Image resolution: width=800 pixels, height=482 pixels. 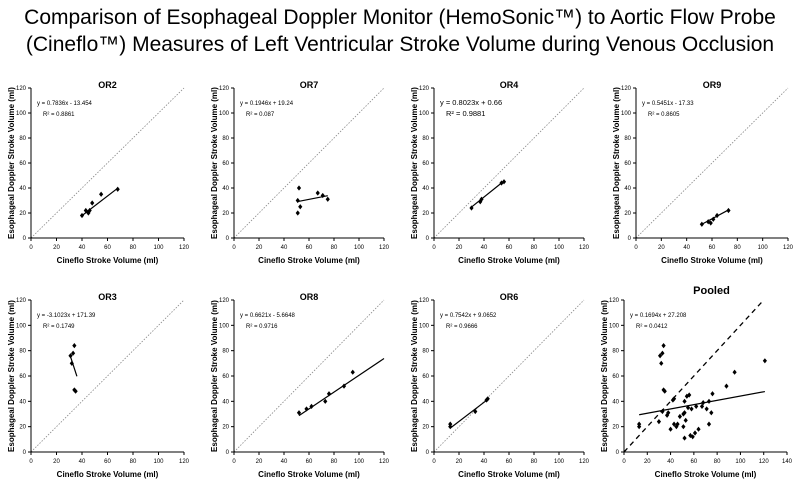 I want to click on panel-title: OR2, so click(x=107, y=85).